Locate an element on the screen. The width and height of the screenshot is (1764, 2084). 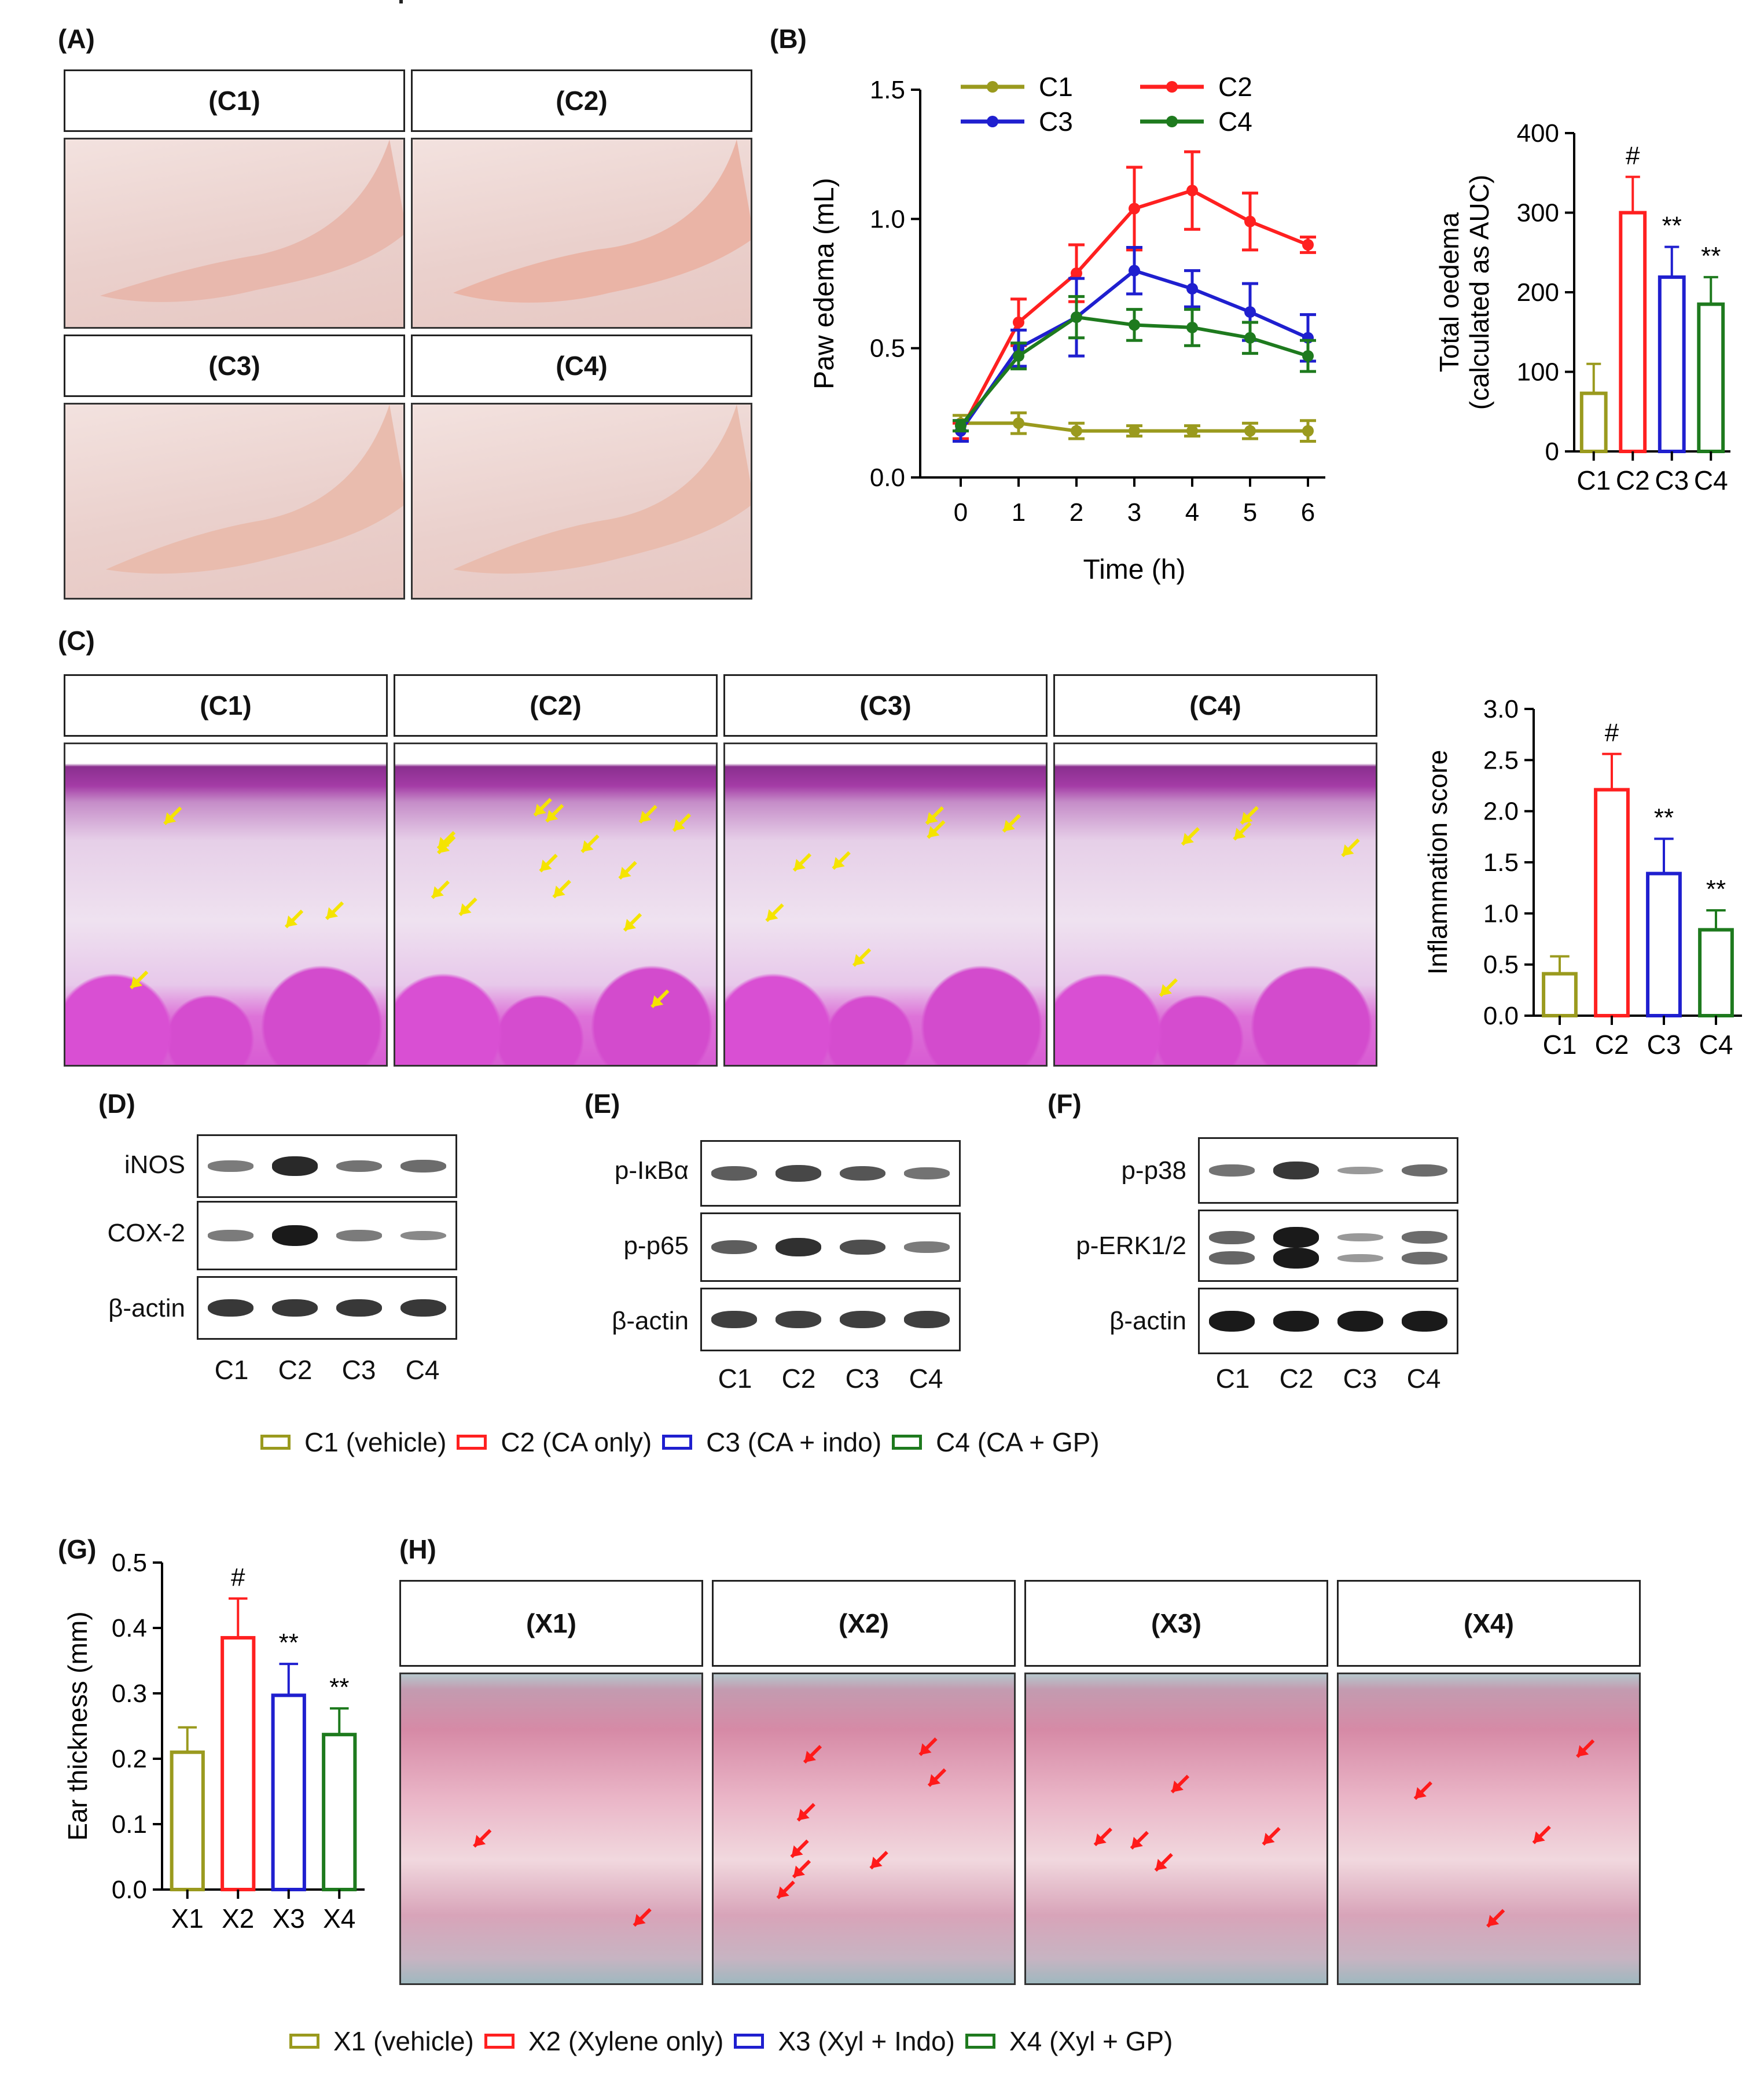
y-tick-label: 1.0 is located at coordinates (1501, 913).